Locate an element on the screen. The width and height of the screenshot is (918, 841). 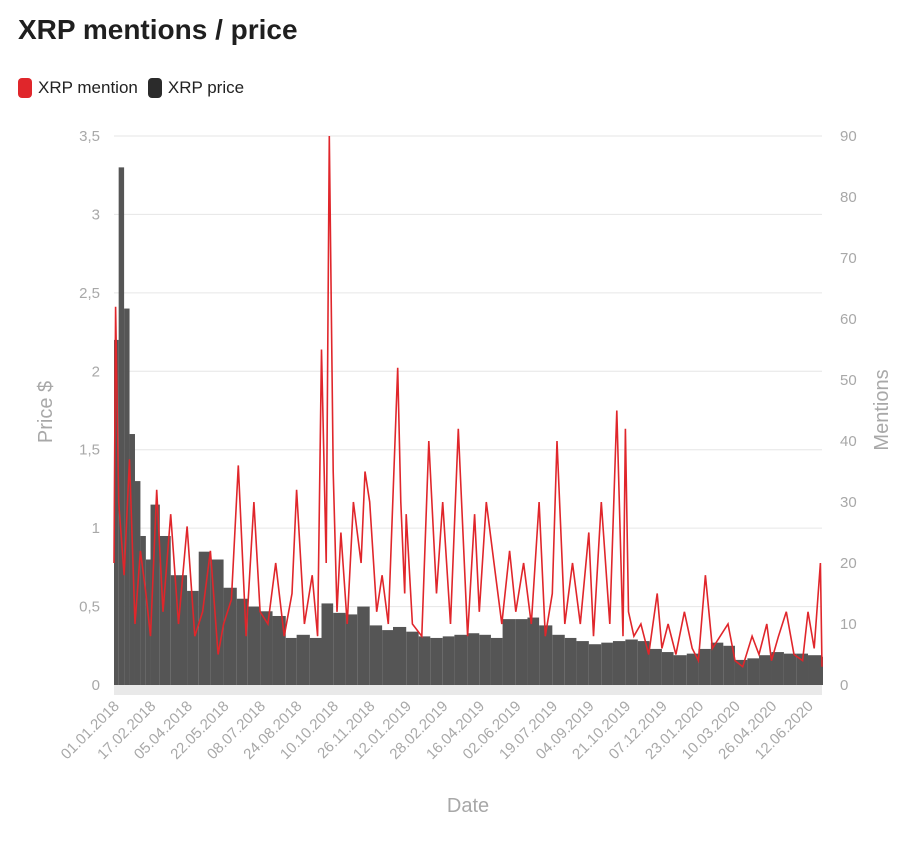
plot-floor is located at coordinates (468, 690).